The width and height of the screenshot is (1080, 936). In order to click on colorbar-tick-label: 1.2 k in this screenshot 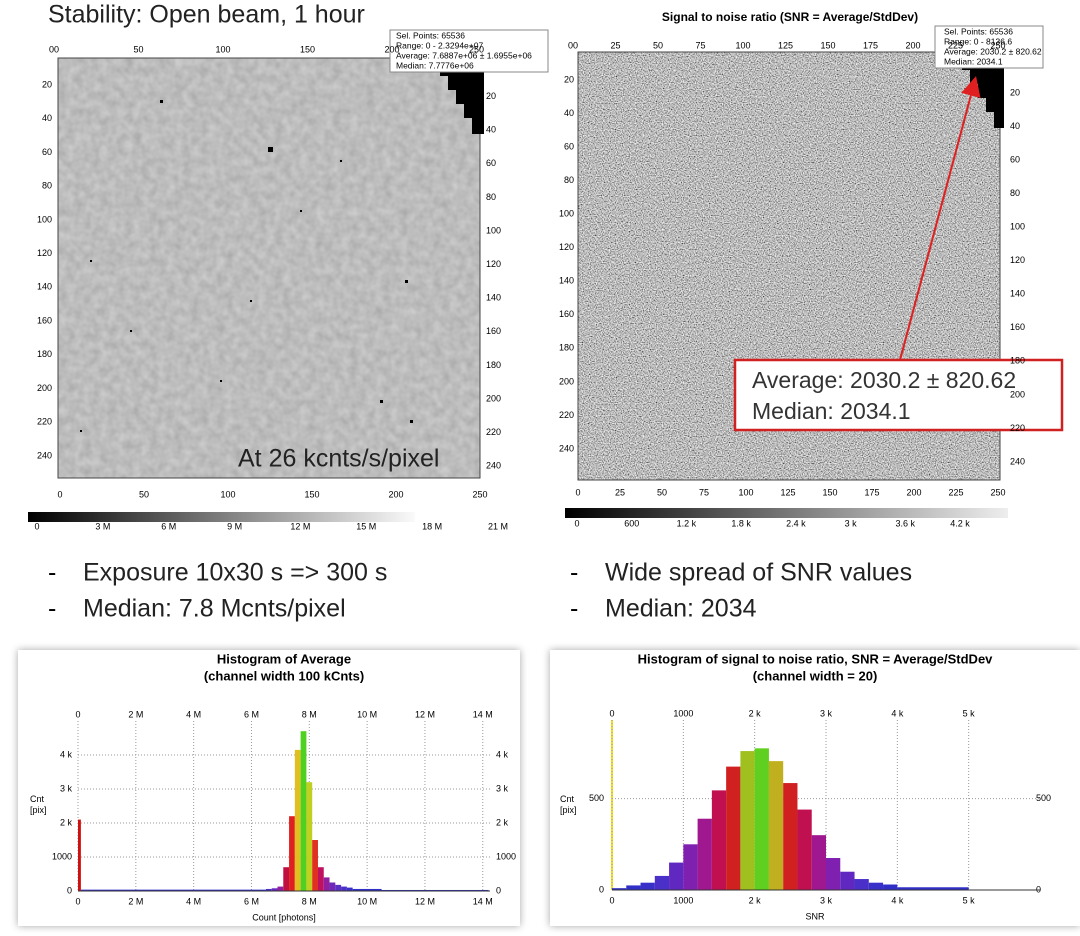, I will do `click(687, 523)`.